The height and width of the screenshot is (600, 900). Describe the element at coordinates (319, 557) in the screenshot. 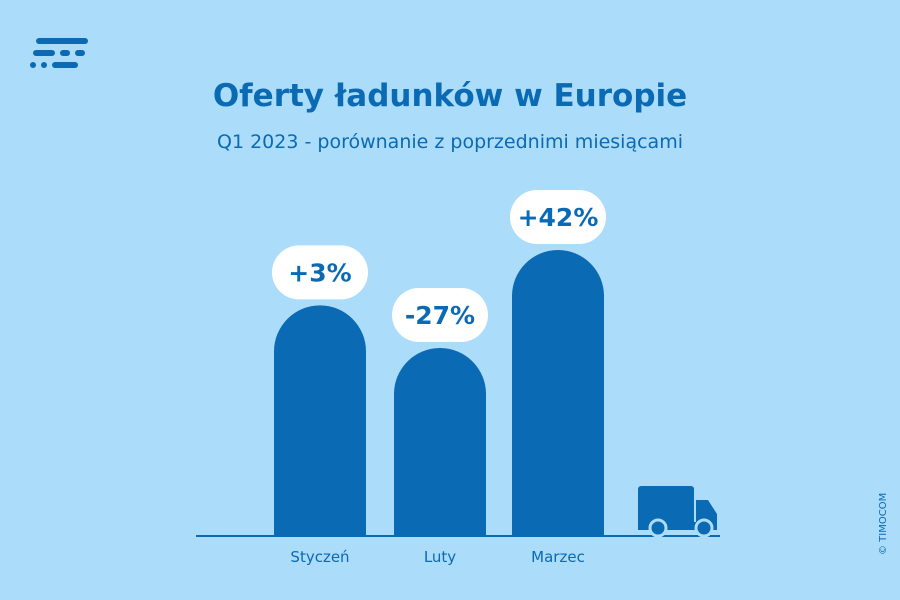

I see `category-label: Styczeń` at that location.